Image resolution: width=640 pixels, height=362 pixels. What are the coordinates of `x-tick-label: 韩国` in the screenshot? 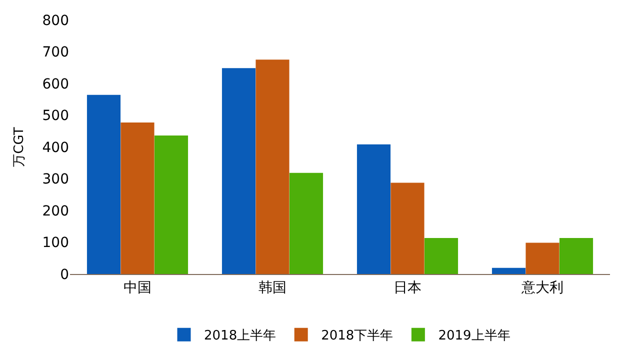 It's located at (272, 288).